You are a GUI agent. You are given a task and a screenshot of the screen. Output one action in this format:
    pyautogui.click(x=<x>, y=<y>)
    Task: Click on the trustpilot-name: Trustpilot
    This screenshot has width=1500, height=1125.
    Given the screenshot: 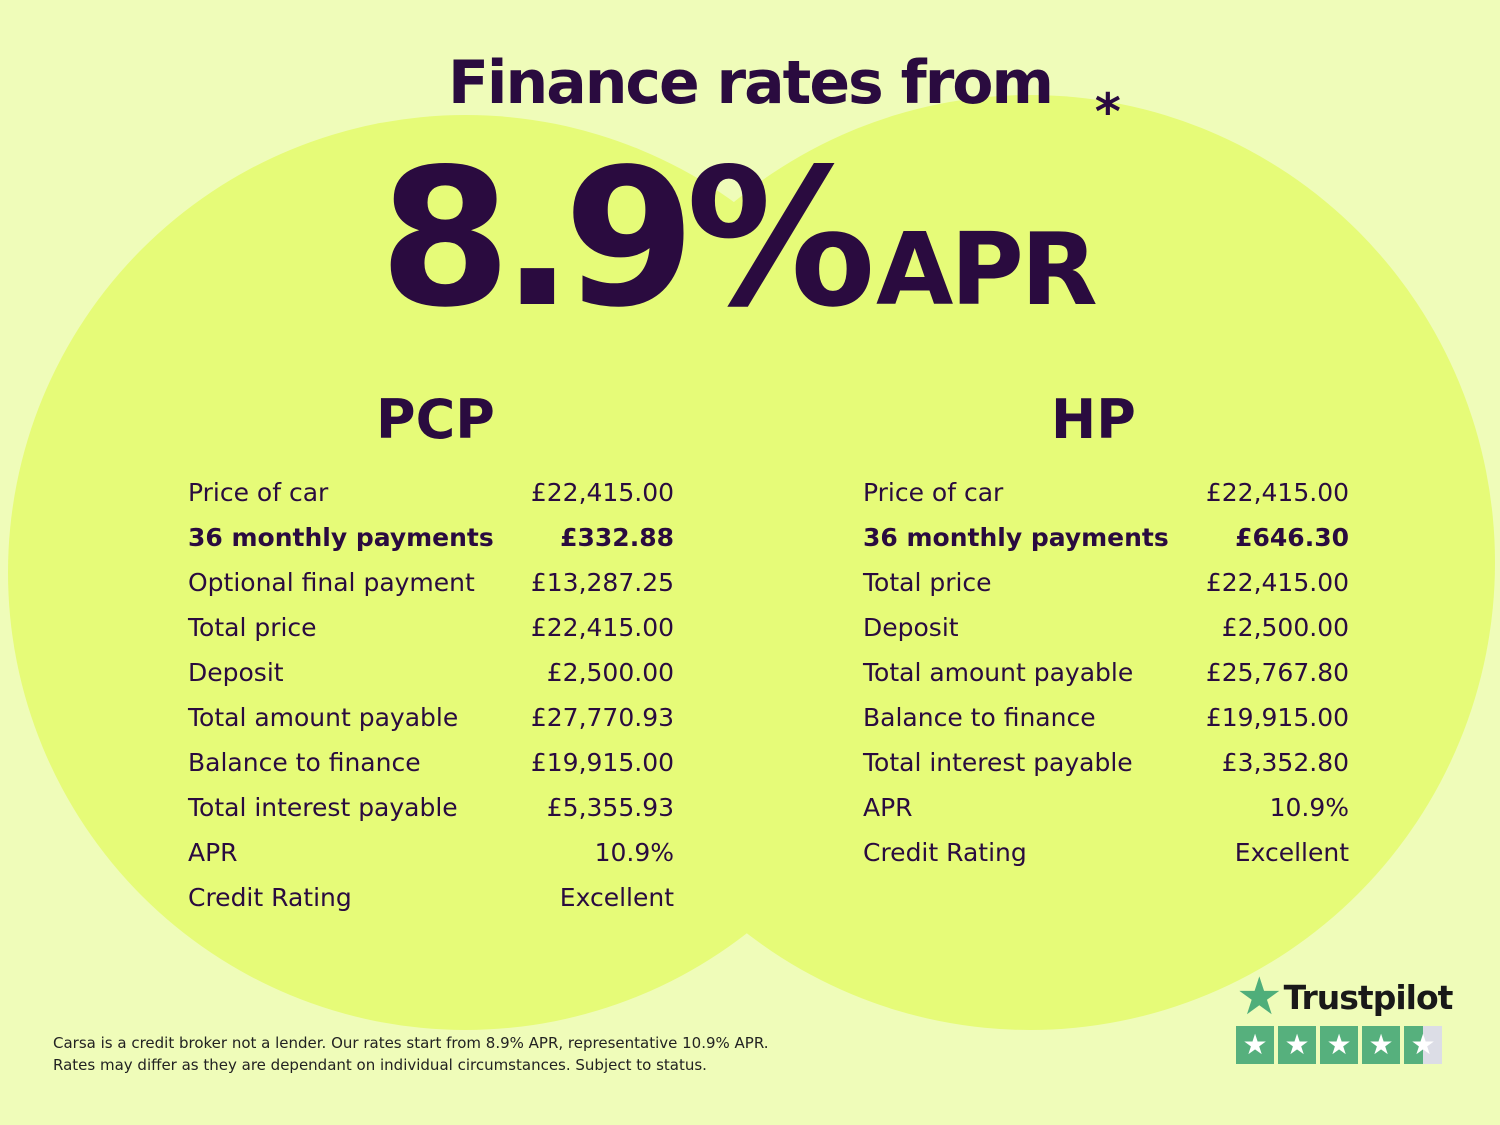 What is the action you would take?
    pyautogui.click(x=1368, y=997)
    